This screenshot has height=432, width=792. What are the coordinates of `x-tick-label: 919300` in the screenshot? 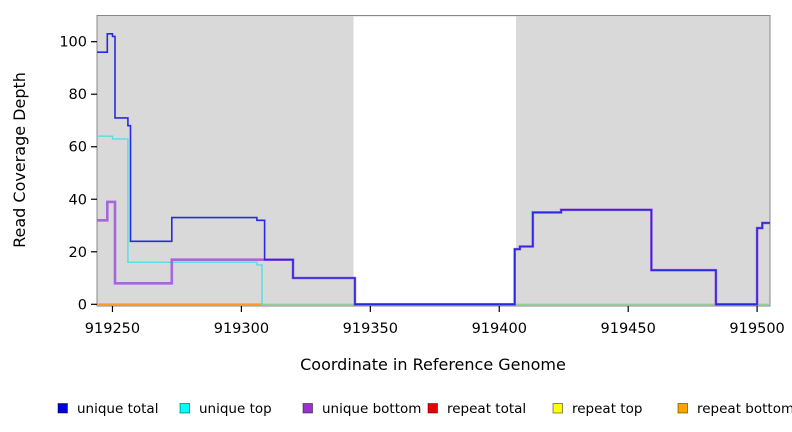 It's located at (241, 329).